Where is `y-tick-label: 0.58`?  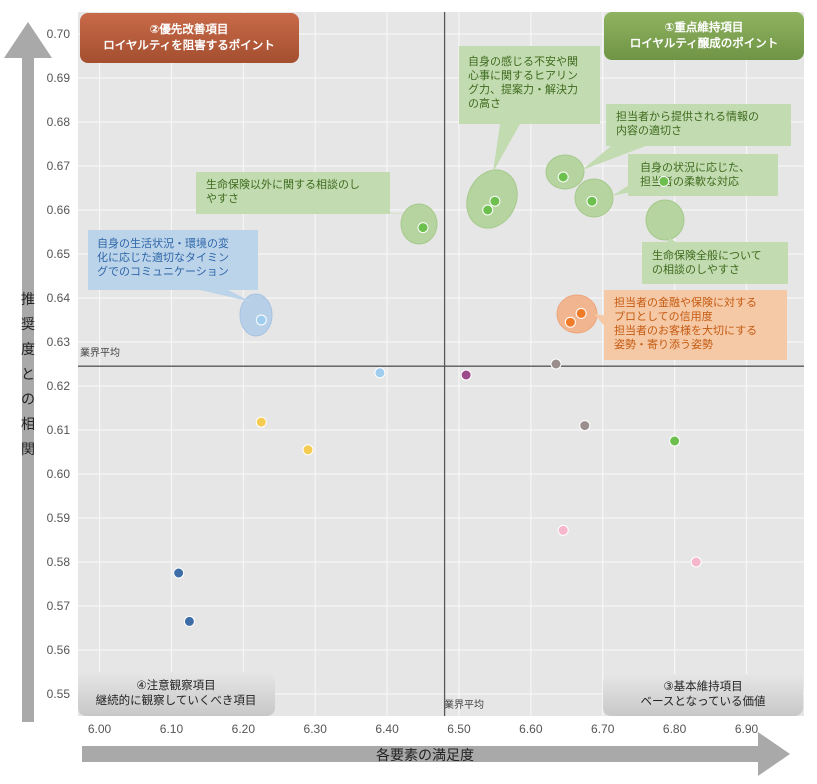
y-tick-label: 0.58 is located at coordinates (59, 562).